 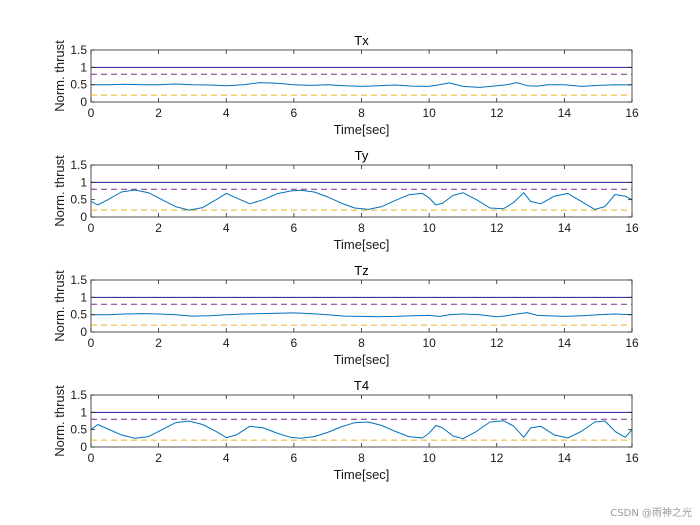 I want to click on subplot-title: Ty, so click(x=362, y=155).